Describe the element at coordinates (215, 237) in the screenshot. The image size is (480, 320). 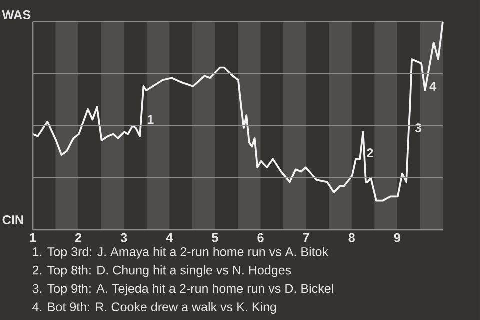
I see `x-tick-label: 5` at that location.